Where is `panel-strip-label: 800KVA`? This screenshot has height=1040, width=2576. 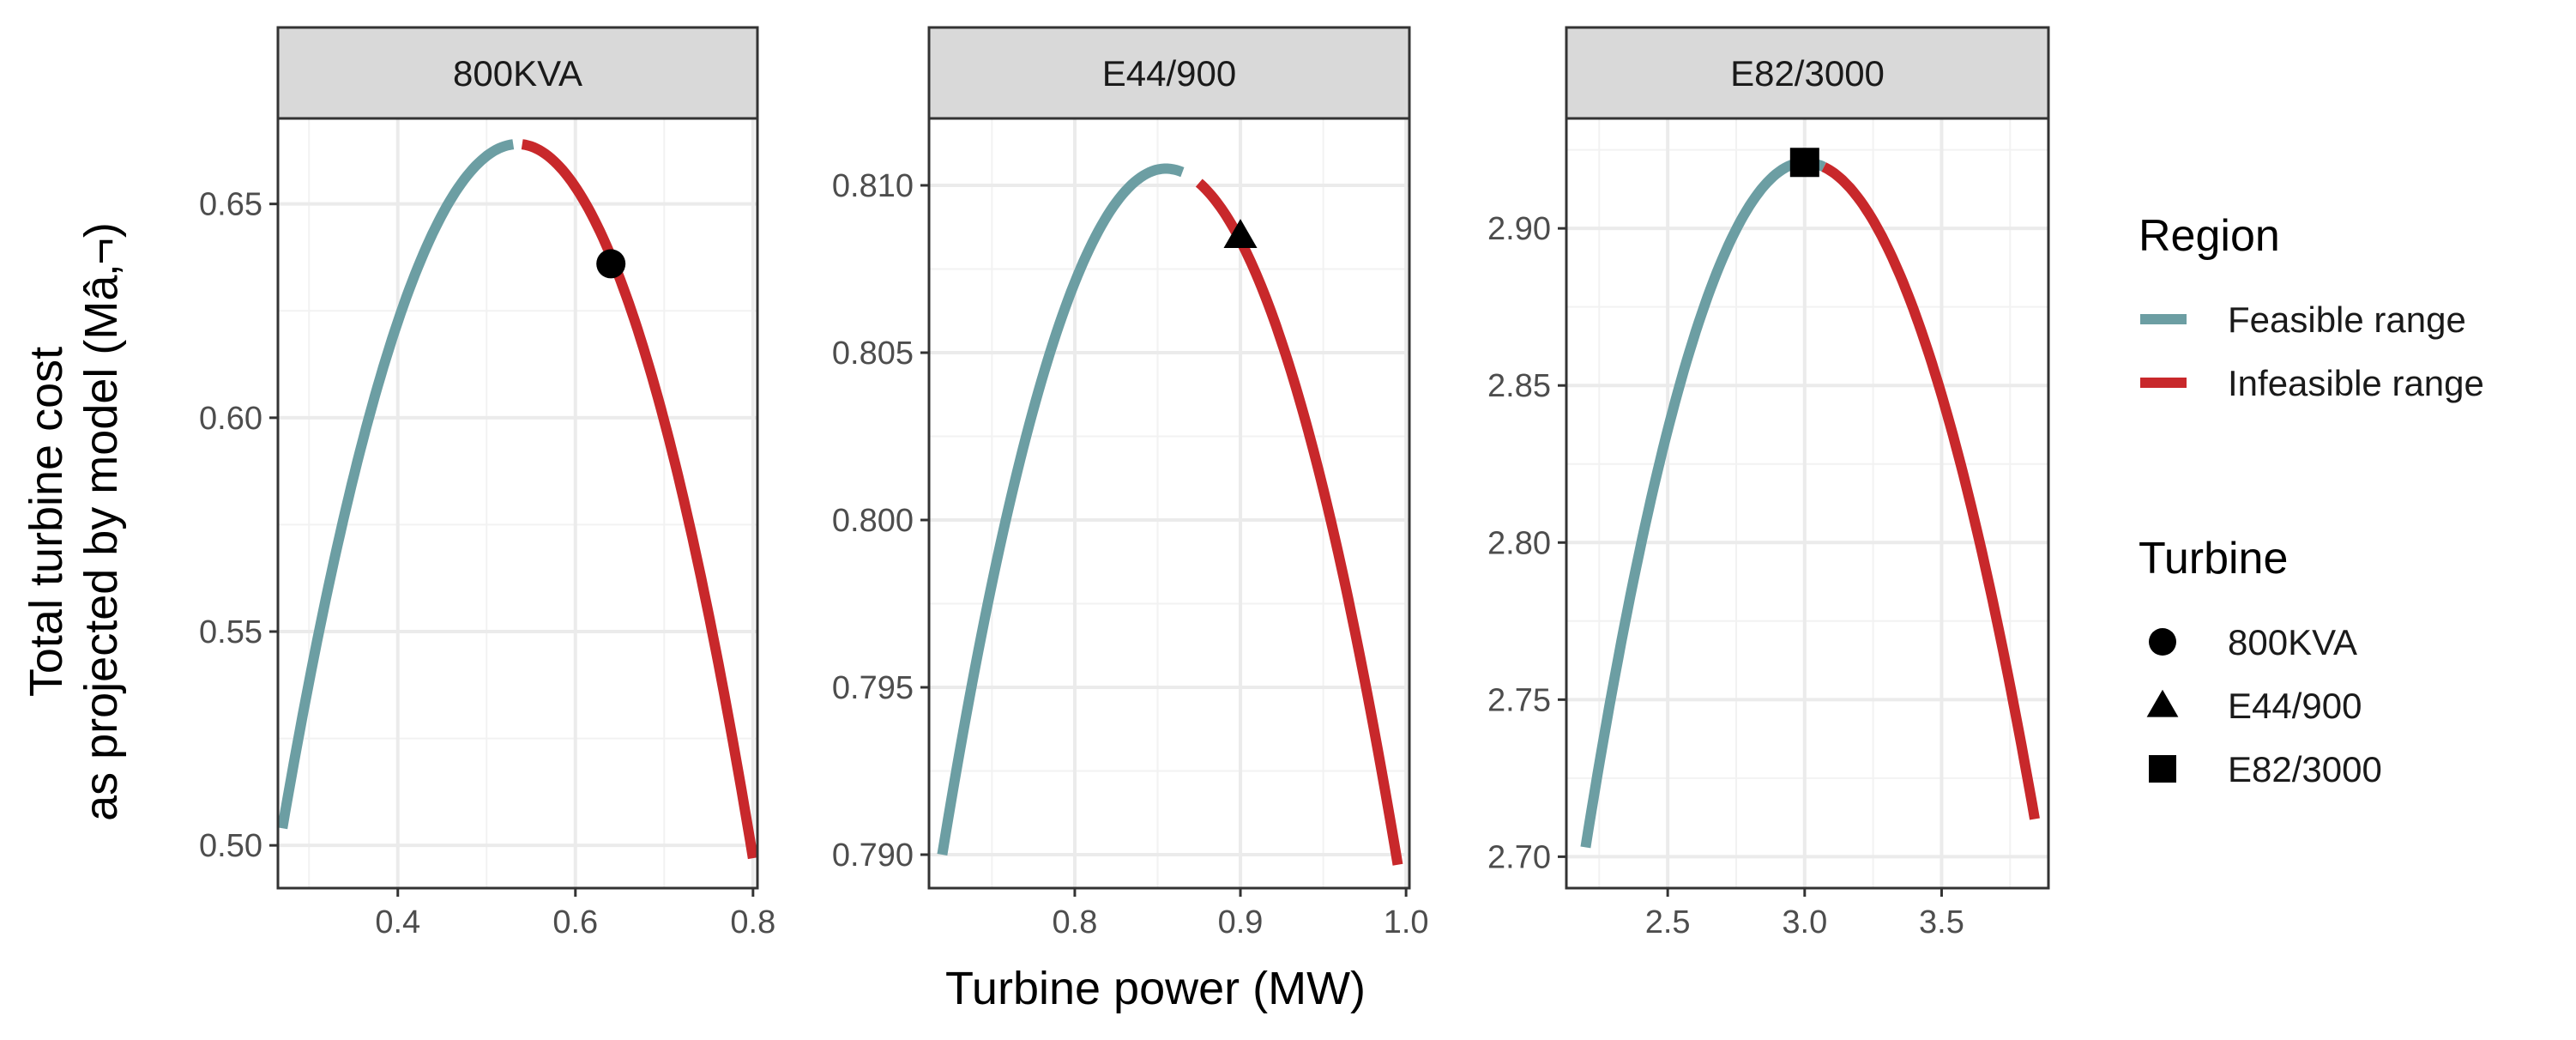 panel-strip-label: 800KVA is located at coordinates (517, 73).